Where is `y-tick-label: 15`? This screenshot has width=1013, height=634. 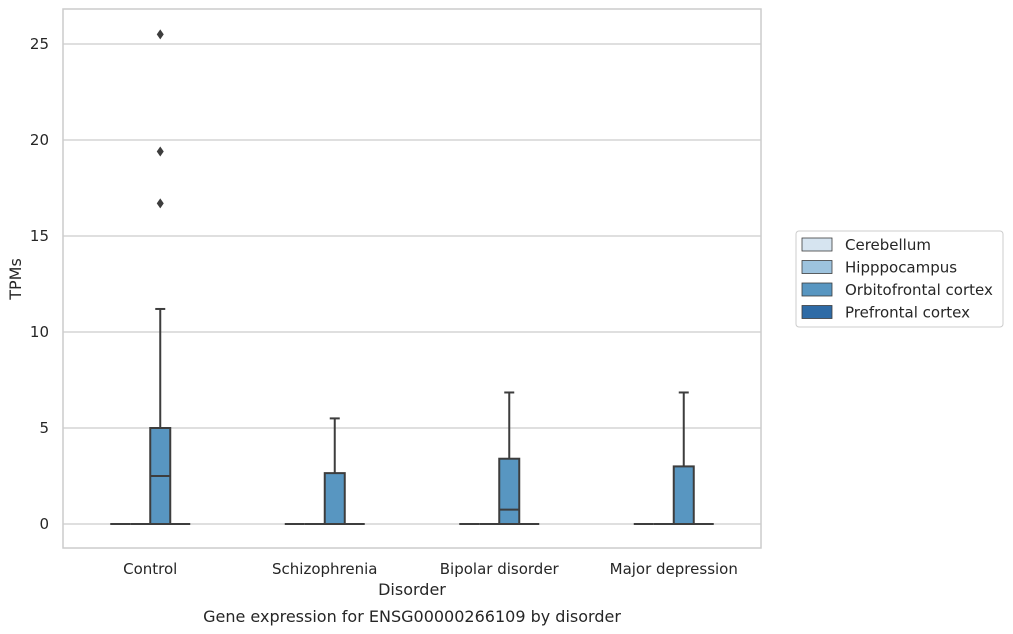
y-tick-label: 15 is located at coordinates (39, 236).